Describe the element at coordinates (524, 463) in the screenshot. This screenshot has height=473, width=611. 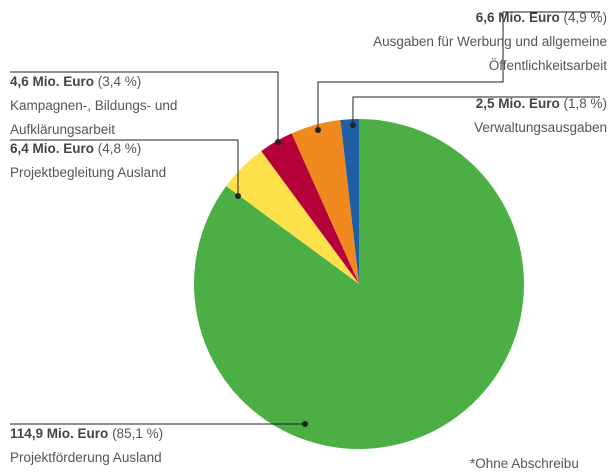
I see `footnote: *Ohne Abschreibu` at that location.